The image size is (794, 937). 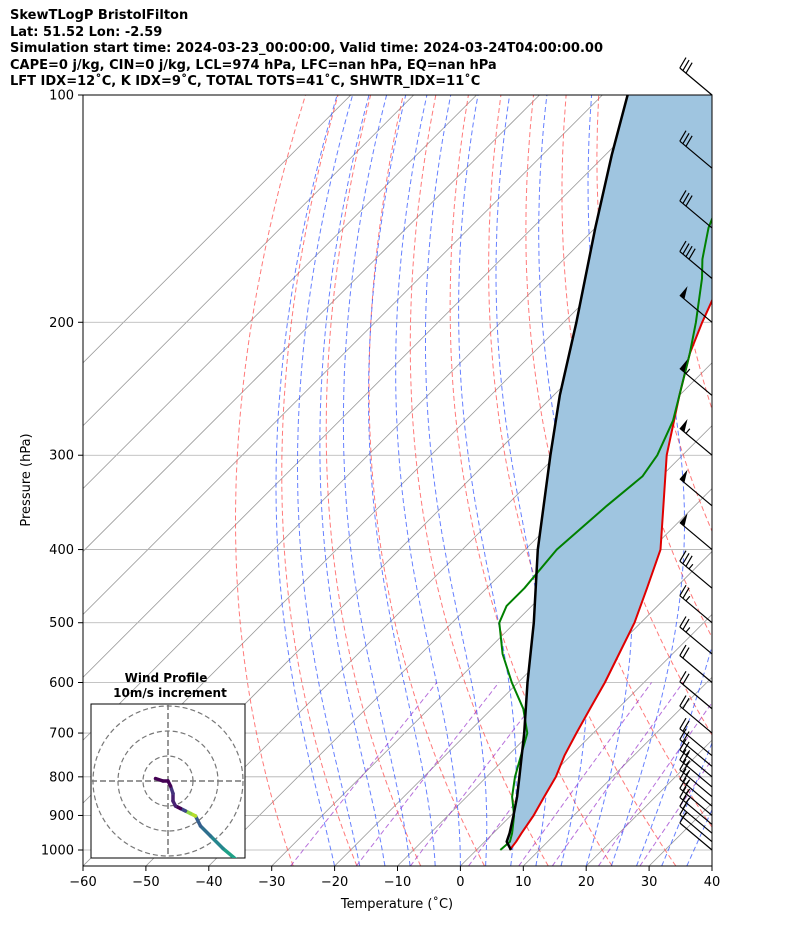 What do you see at coordinates (86, 32) in the screenshot?
I see `station-location: Lat: 51.52 Lon: -2.59` at bounding box center [86, 32].